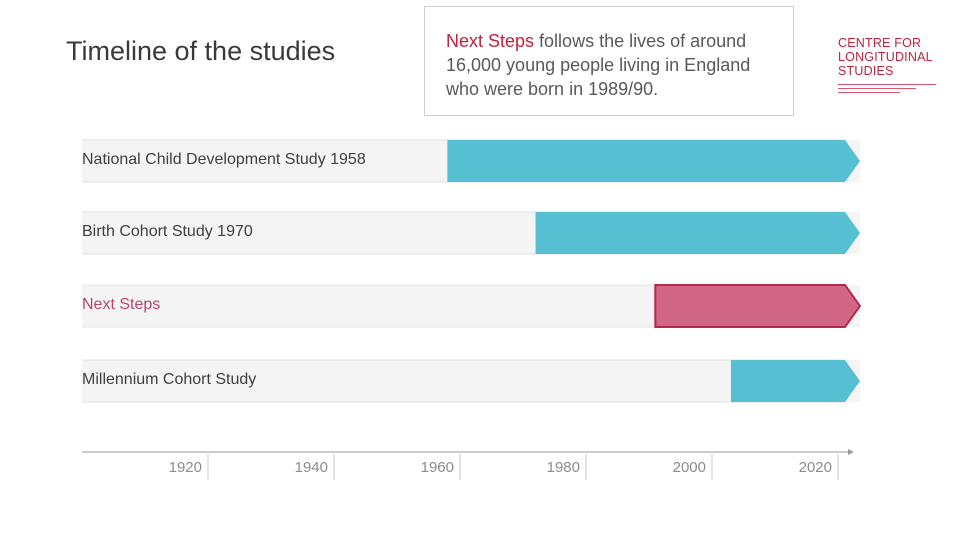 The image size is (960, 540). I want to click on x-tick-label: 1960, so click(437, 467).